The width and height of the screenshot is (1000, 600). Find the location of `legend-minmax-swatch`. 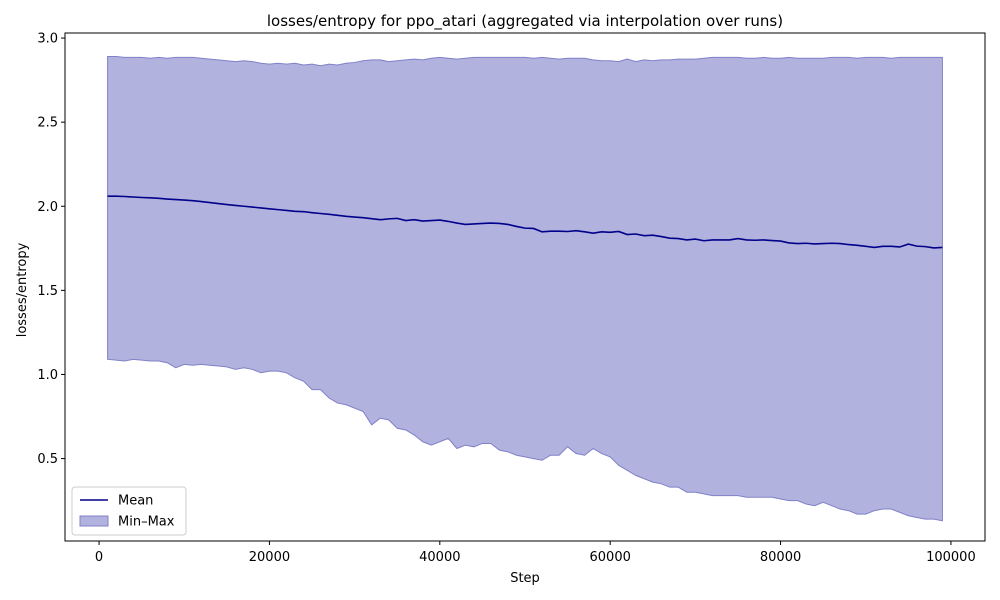

legend-minmax-swatch is located at coordinates (94, 521).